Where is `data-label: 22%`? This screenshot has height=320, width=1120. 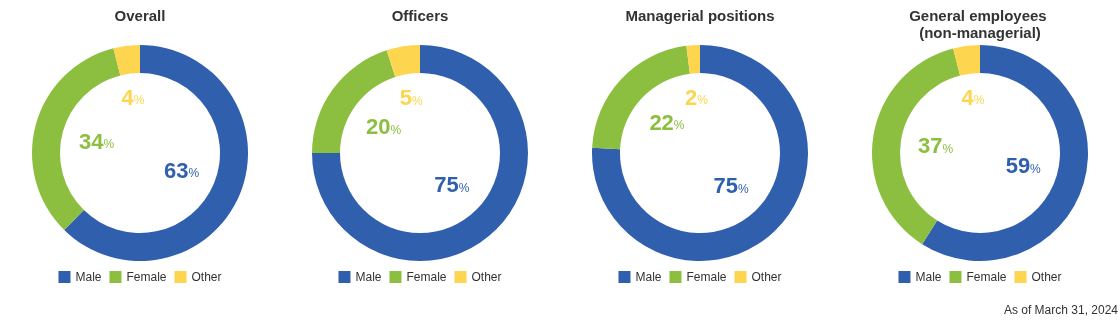
data-label: 22% is located at coordinates (667, 122).